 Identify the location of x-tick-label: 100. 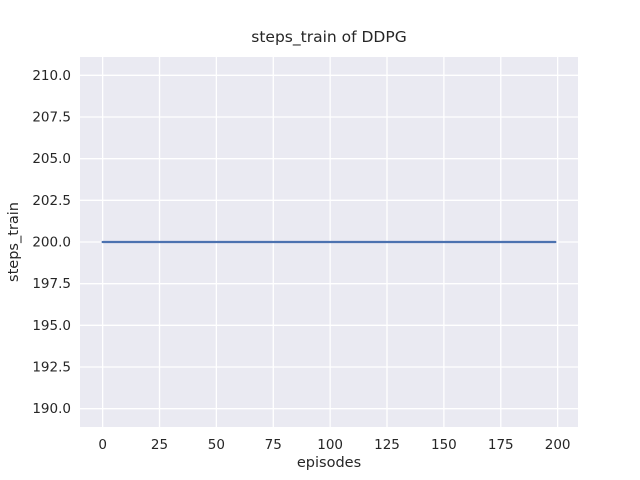
(330, 445).